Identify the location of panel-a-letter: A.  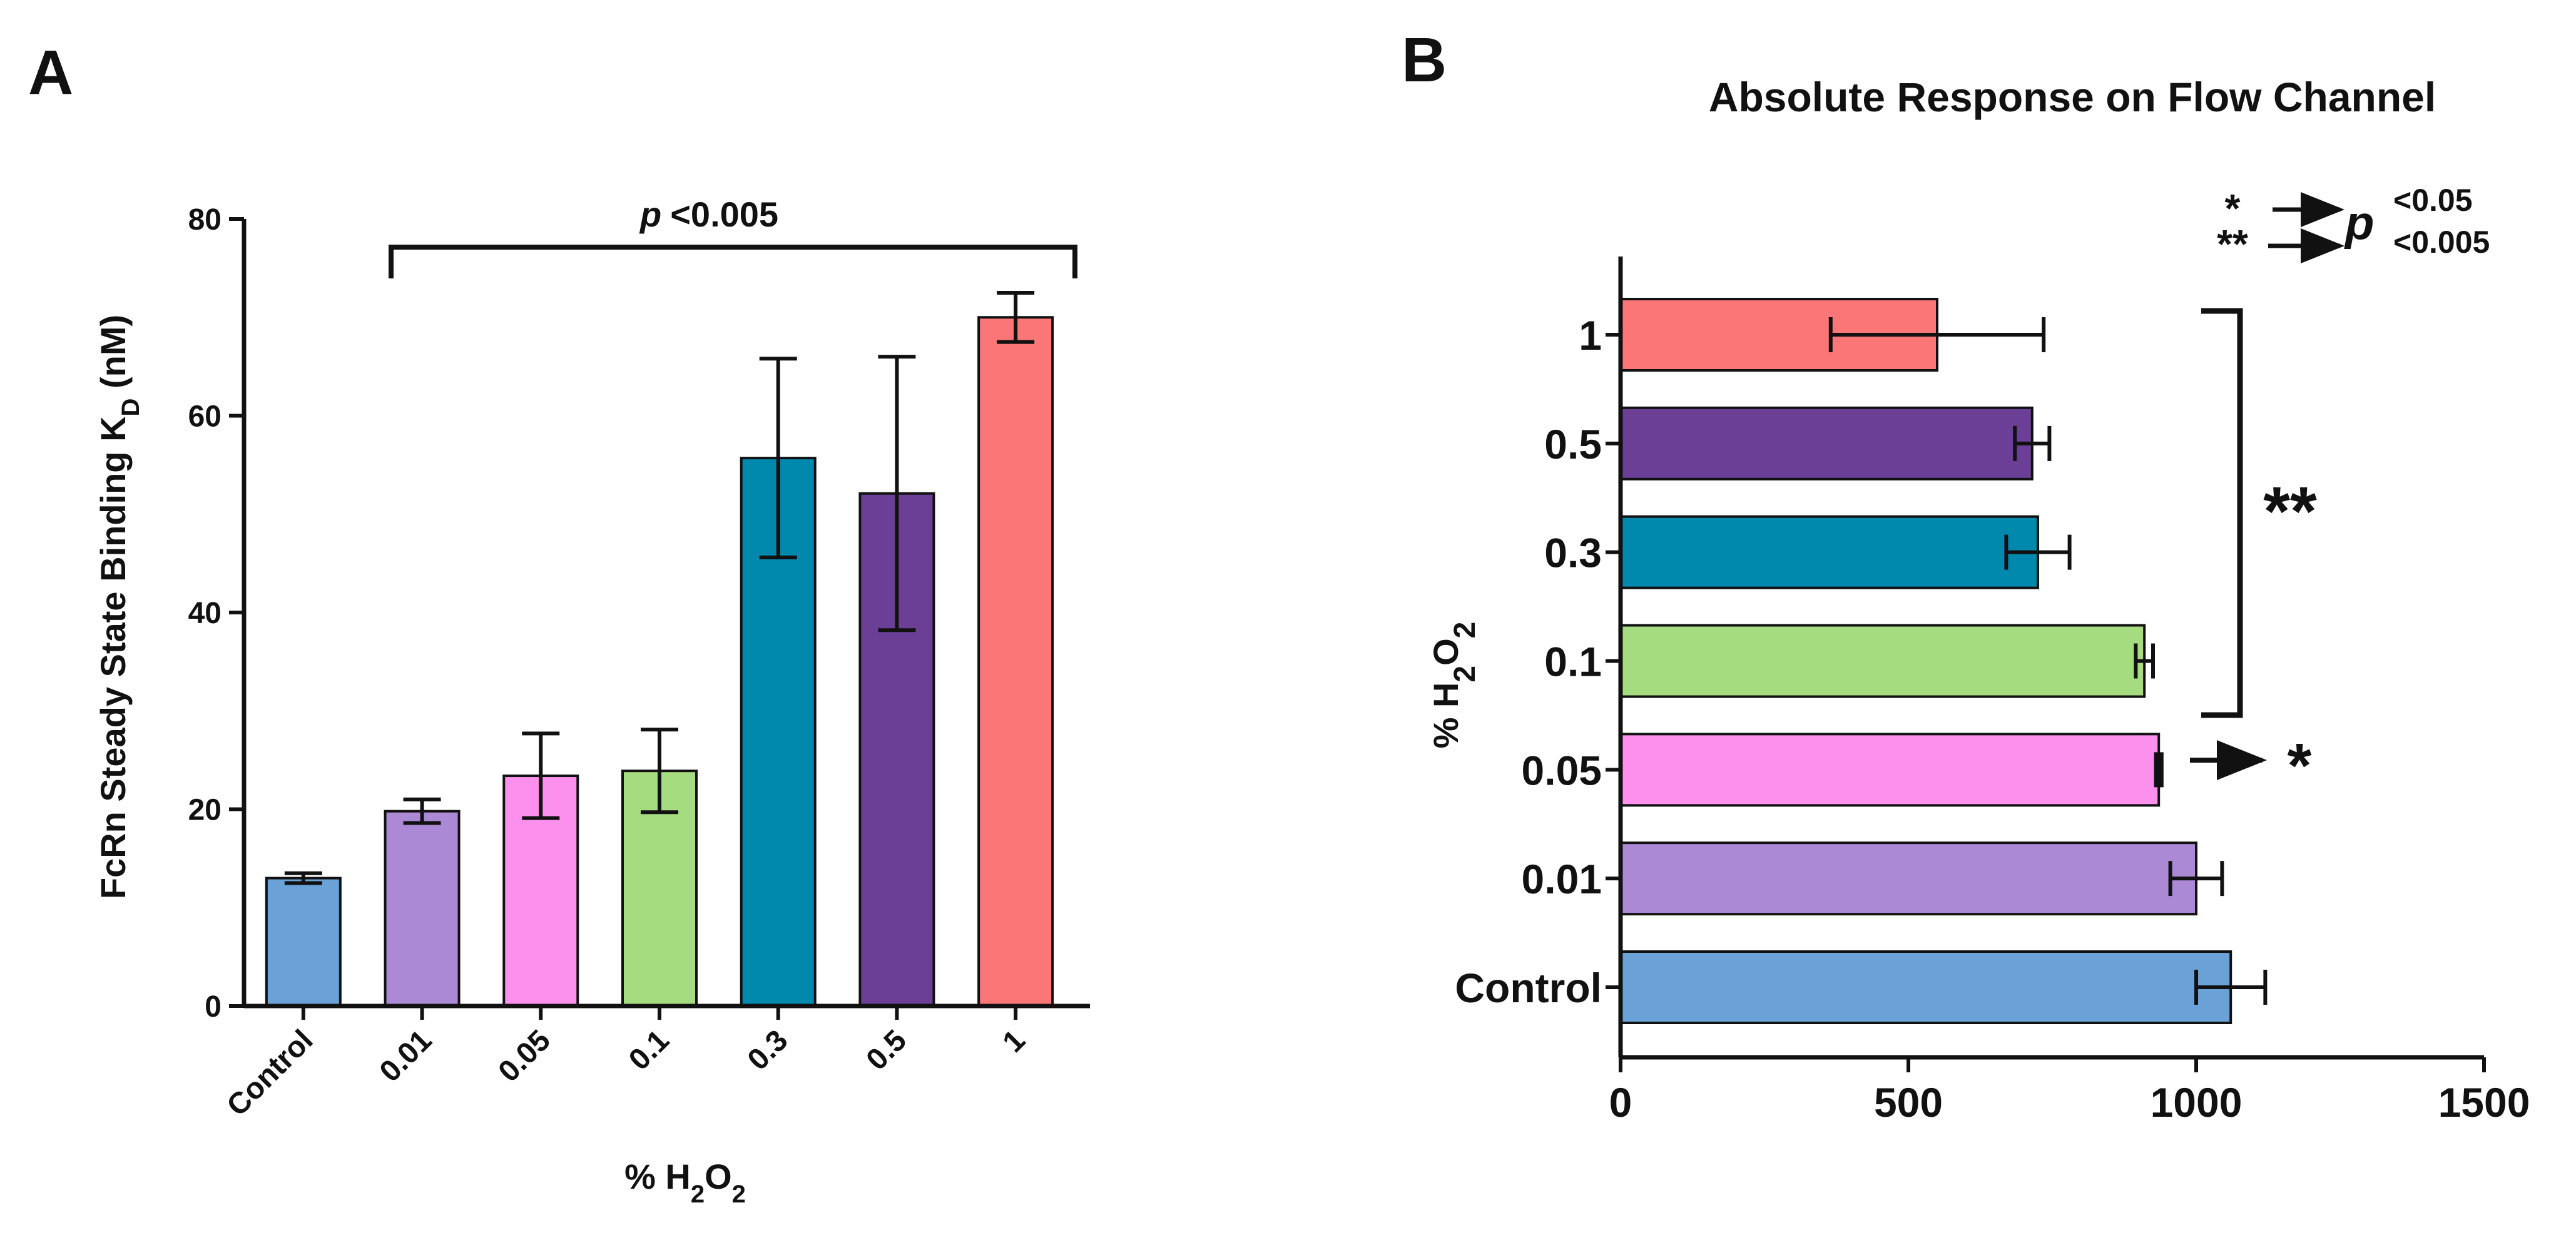
(50, 73).